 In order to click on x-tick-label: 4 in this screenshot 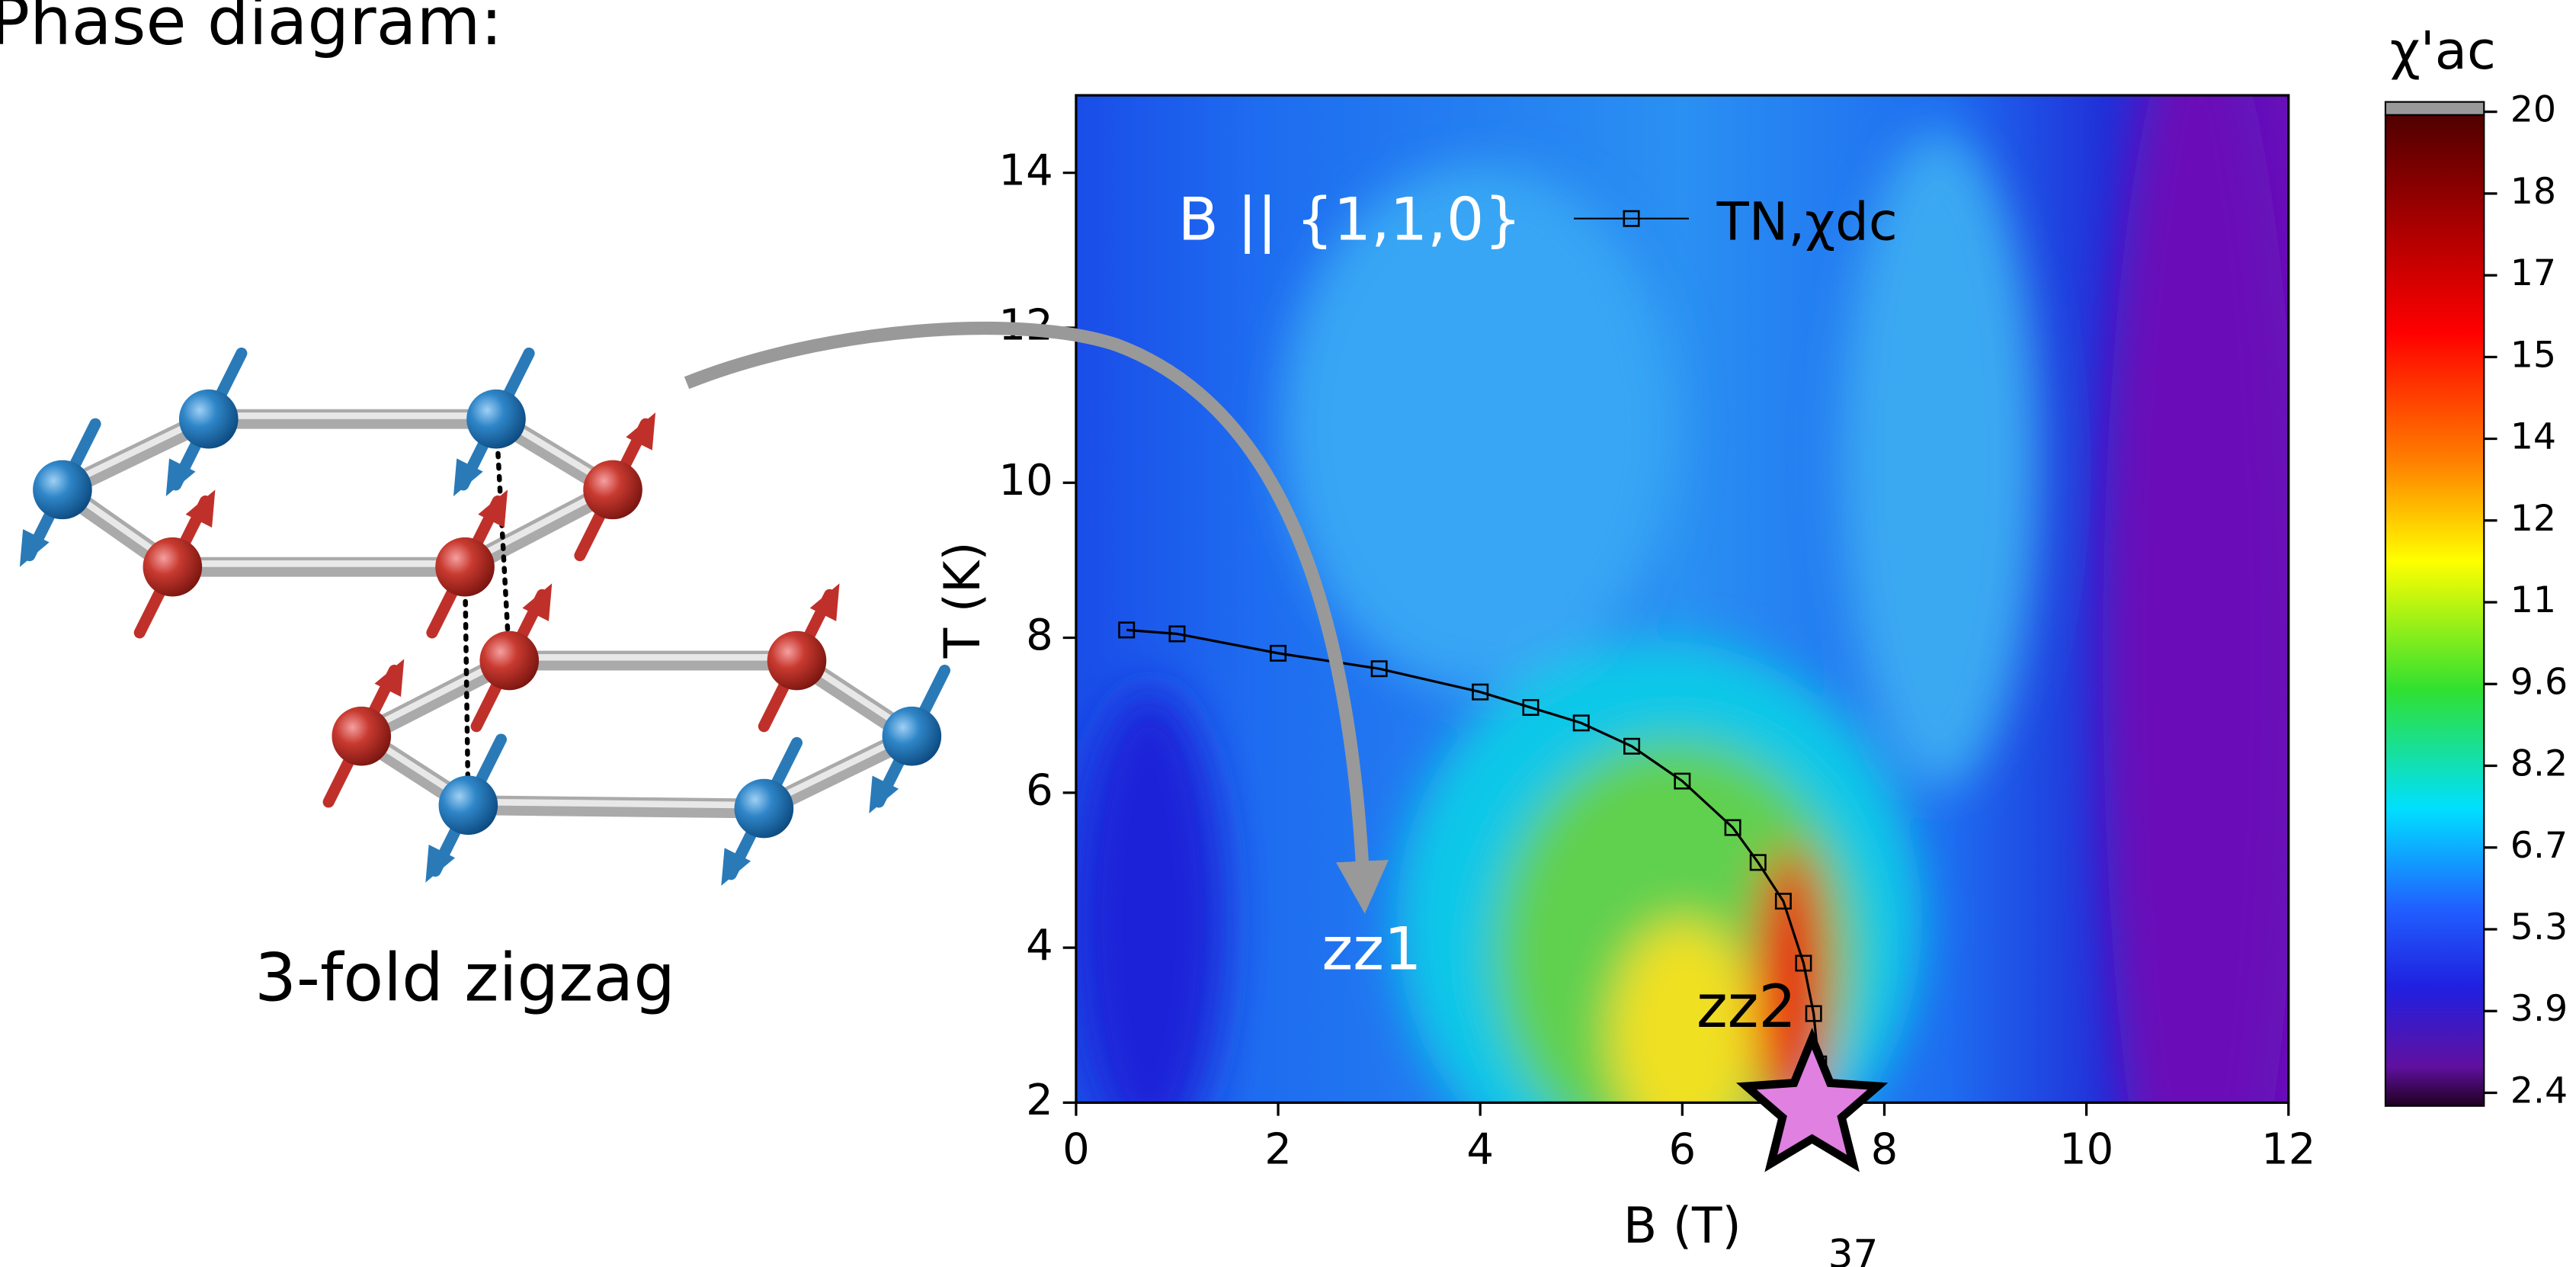, I will do `click(1480, 1150)`.